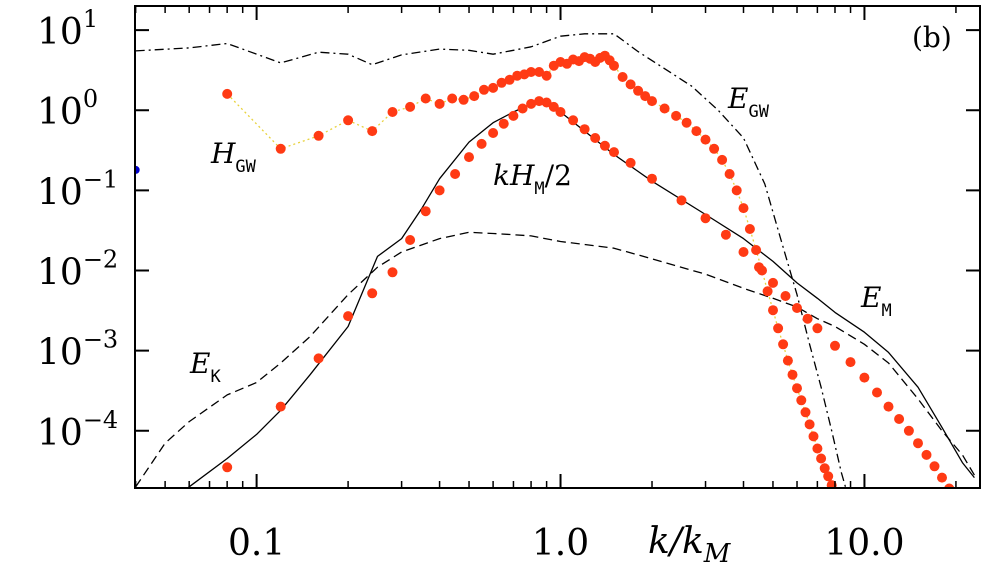 Image resolution: width=995 pixels, height=574 pixels. I want to click on y-tick-label-1: 10⁰, so click(67, 109).